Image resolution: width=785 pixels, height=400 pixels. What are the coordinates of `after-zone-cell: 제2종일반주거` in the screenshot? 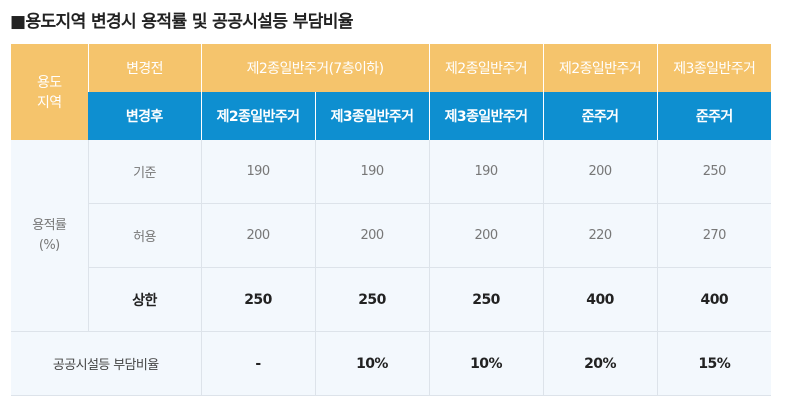 It's located at (257, 116).